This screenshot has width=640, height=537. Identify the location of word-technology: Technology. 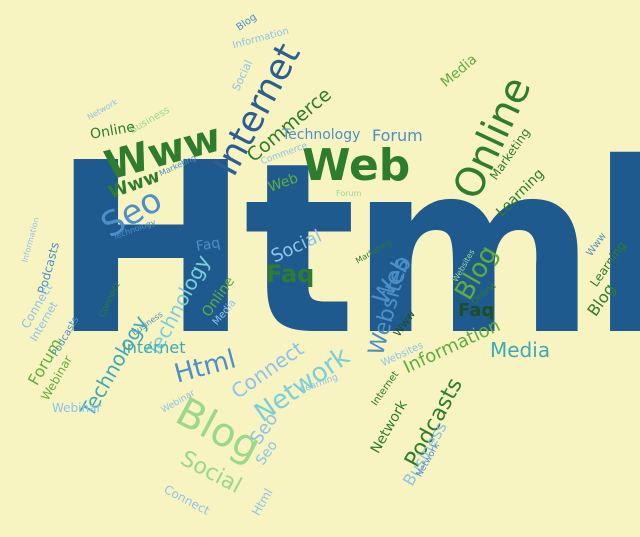
(321, 135).